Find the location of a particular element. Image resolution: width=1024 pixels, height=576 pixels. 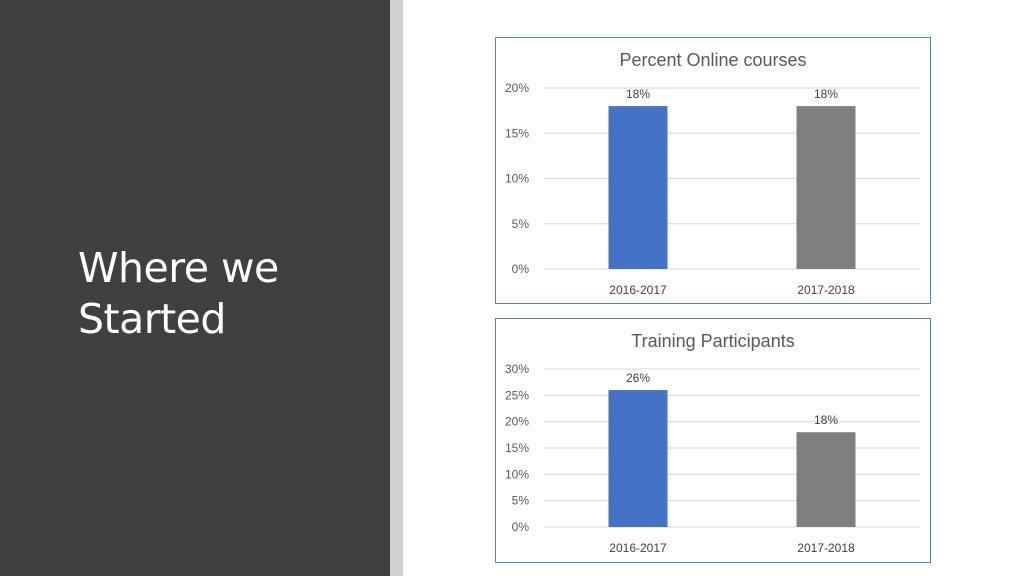

chart-1-bar-2017-2018 is located at coordinates (826, 187).